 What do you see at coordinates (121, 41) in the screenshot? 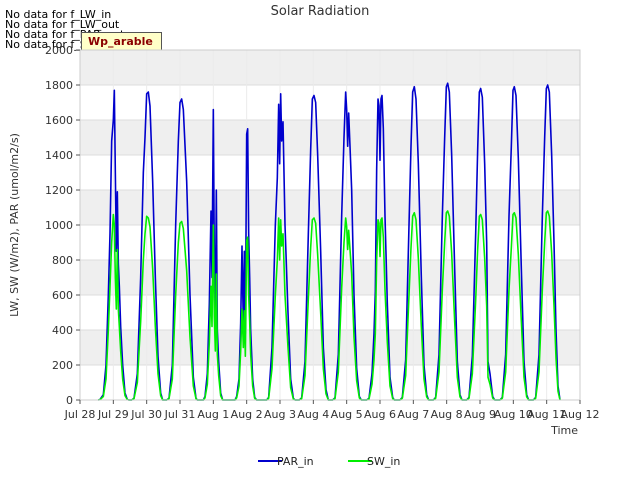
I see `site-badge: Wp_arable` at bounding box center [121, 41].